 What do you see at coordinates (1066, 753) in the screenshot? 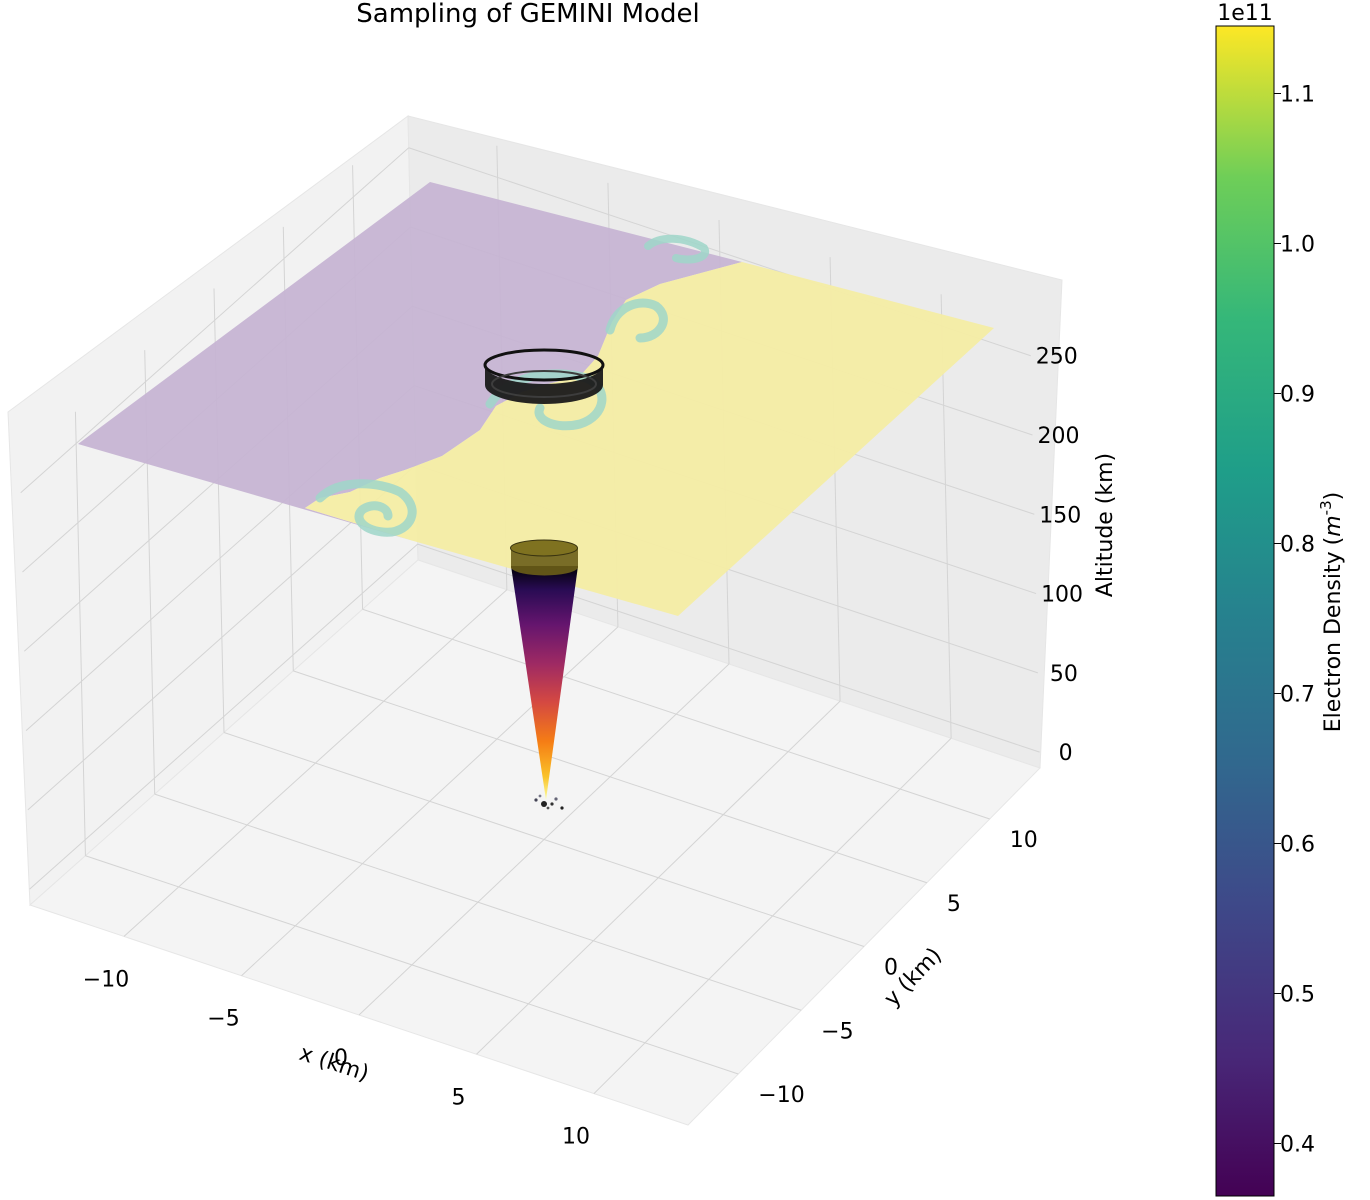
I see `z-tick-label: 0` at bounding box center [1066, 753].